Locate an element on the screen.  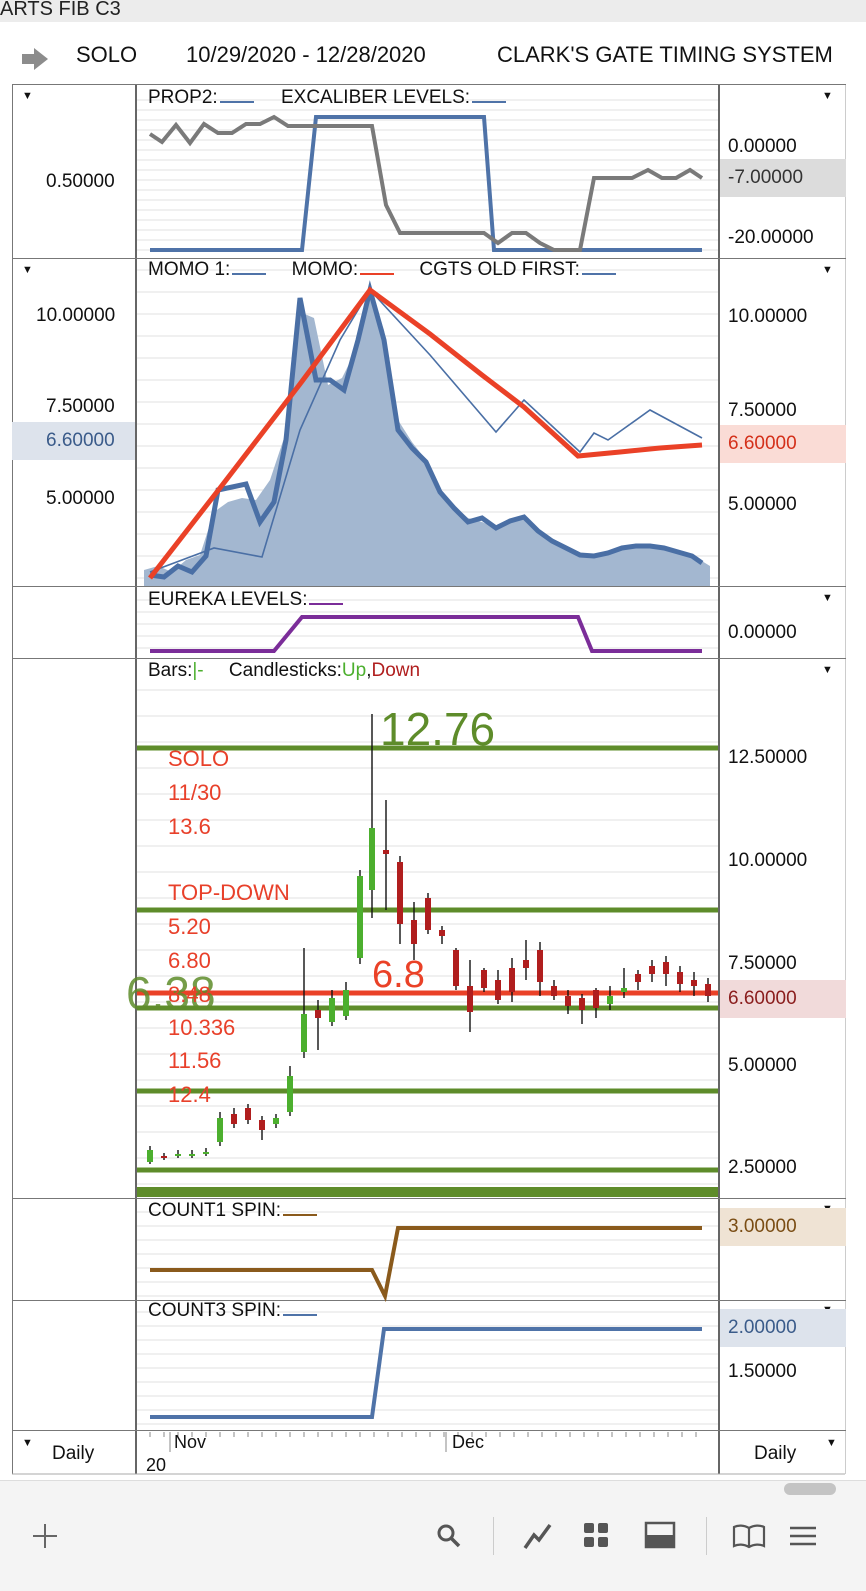
arrow-right-icon is located at coordinates (35, 59).